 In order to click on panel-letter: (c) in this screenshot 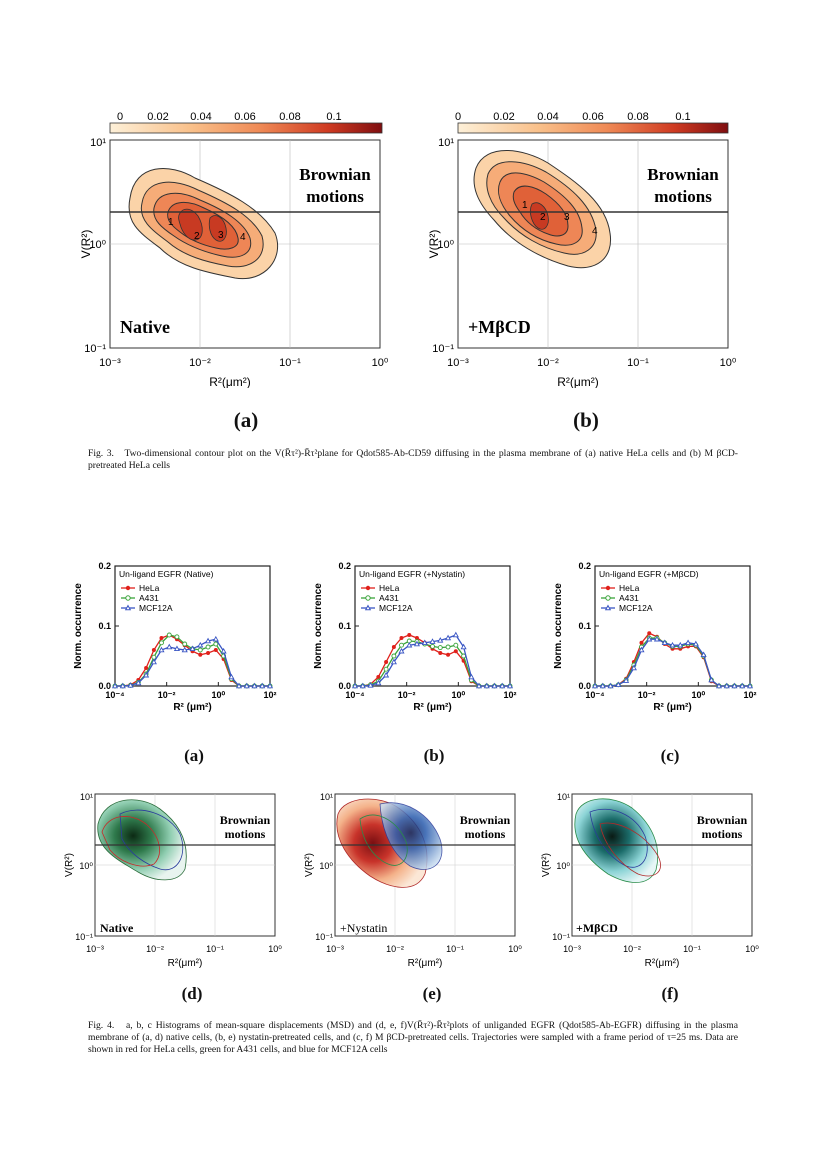, I will do `click(670, 755)`.